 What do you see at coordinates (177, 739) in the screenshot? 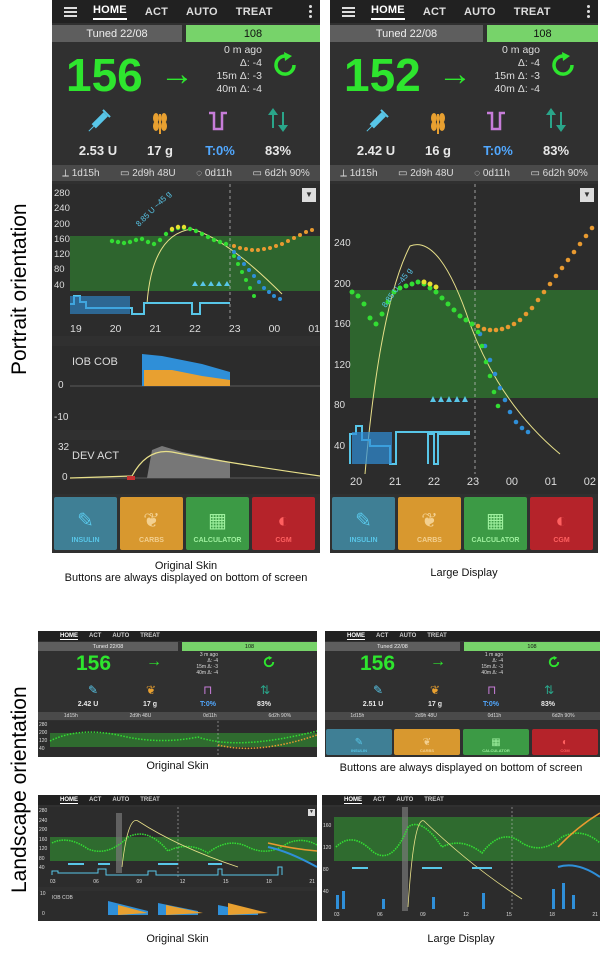
I see `bg-graph: 280 200 120 40` at bounding box center [177, 739].